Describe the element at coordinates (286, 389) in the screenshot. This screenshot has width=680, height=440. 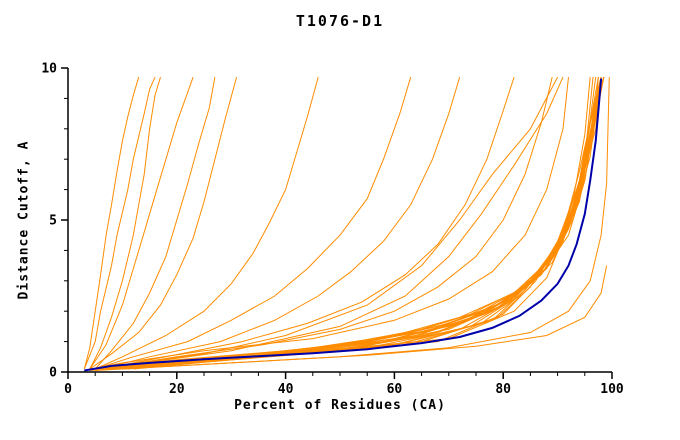
I see `x-tick-label: 40` at that location.